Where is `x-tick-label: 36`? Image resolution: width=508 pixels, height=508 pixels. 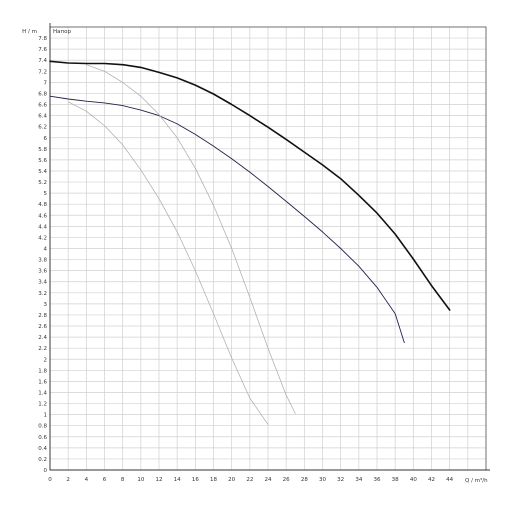 x-tick-label: 36 is located at coordinates (377, 480).